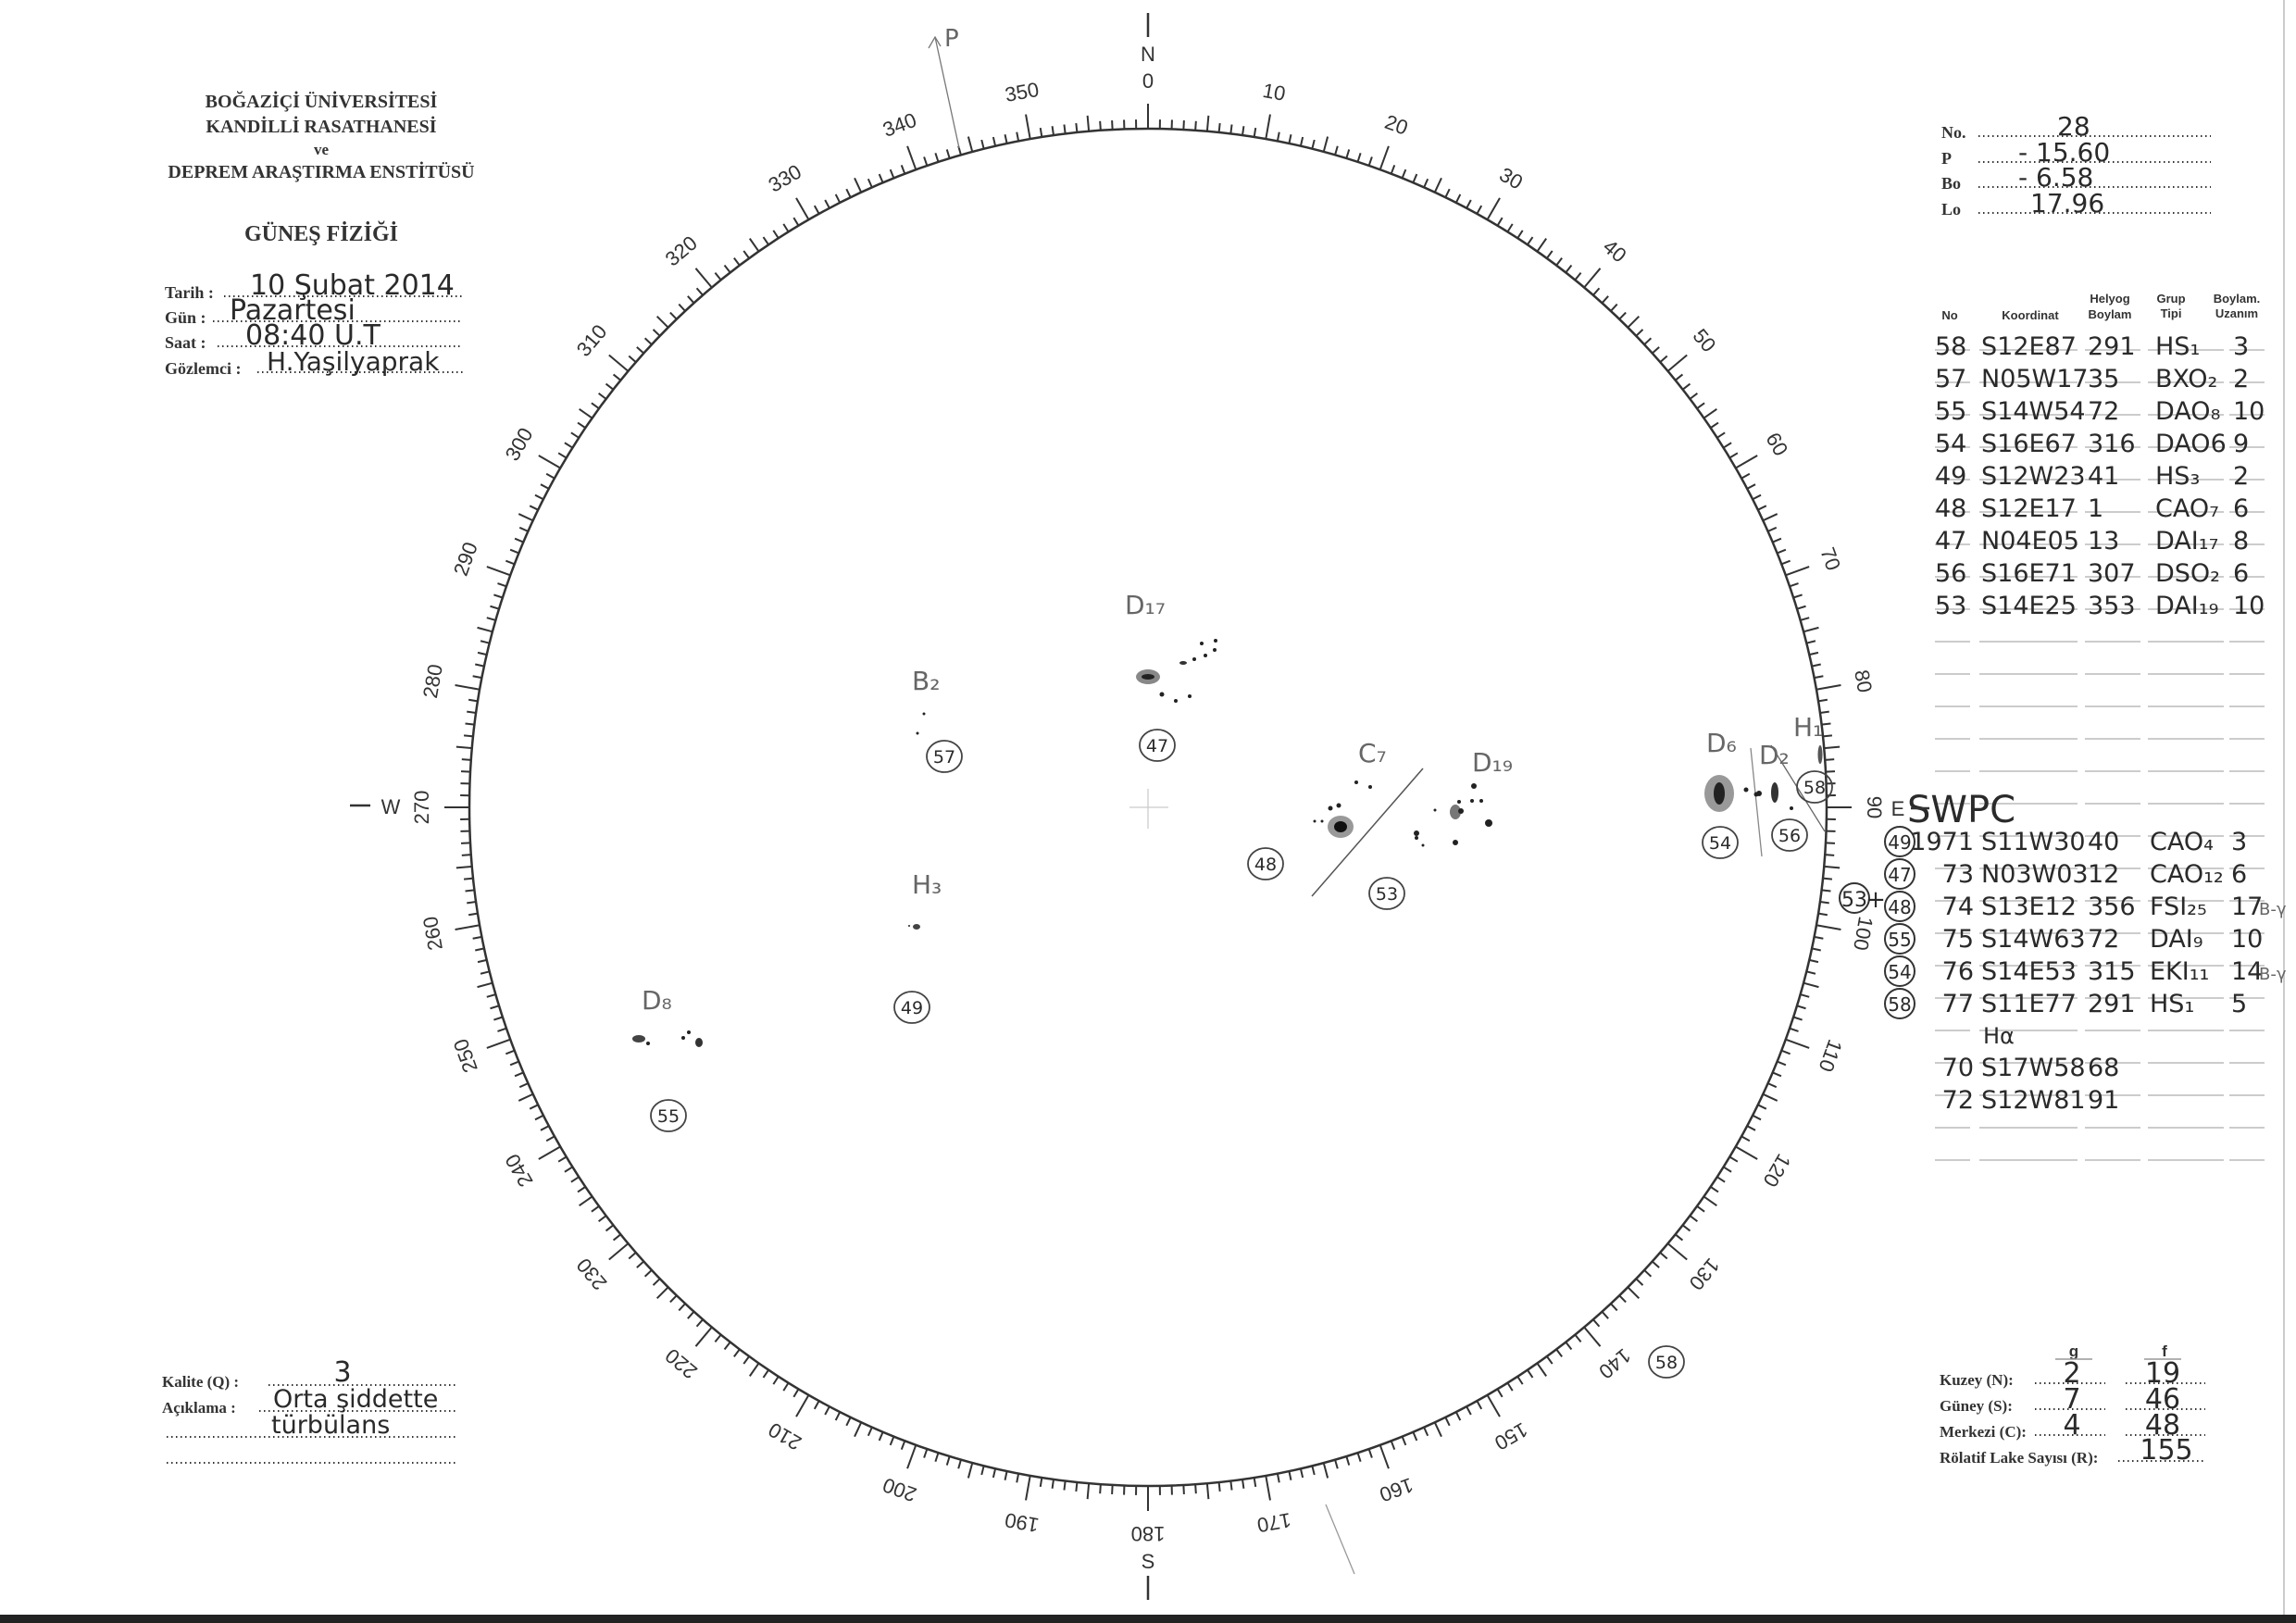 Image resolution: width=2296 pixels, height=1623 pixels. I want to click on group-table-row: 47 N04E05 13 DAI₁₇ 8, so click(2092, 541).